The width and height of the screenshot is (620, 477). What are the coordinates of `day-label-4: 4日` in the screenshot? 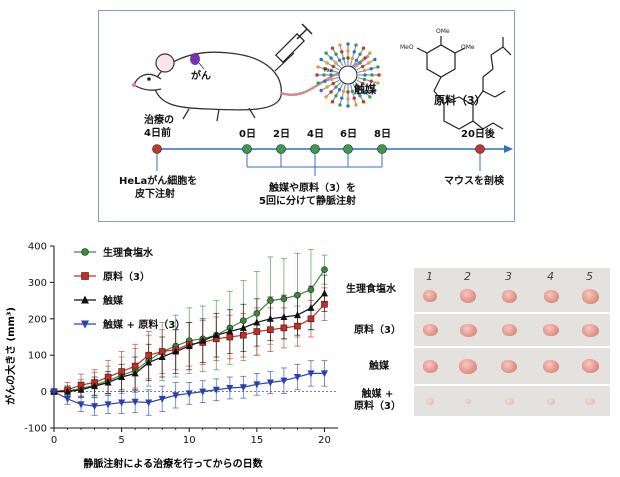 It's located at (315, 134).